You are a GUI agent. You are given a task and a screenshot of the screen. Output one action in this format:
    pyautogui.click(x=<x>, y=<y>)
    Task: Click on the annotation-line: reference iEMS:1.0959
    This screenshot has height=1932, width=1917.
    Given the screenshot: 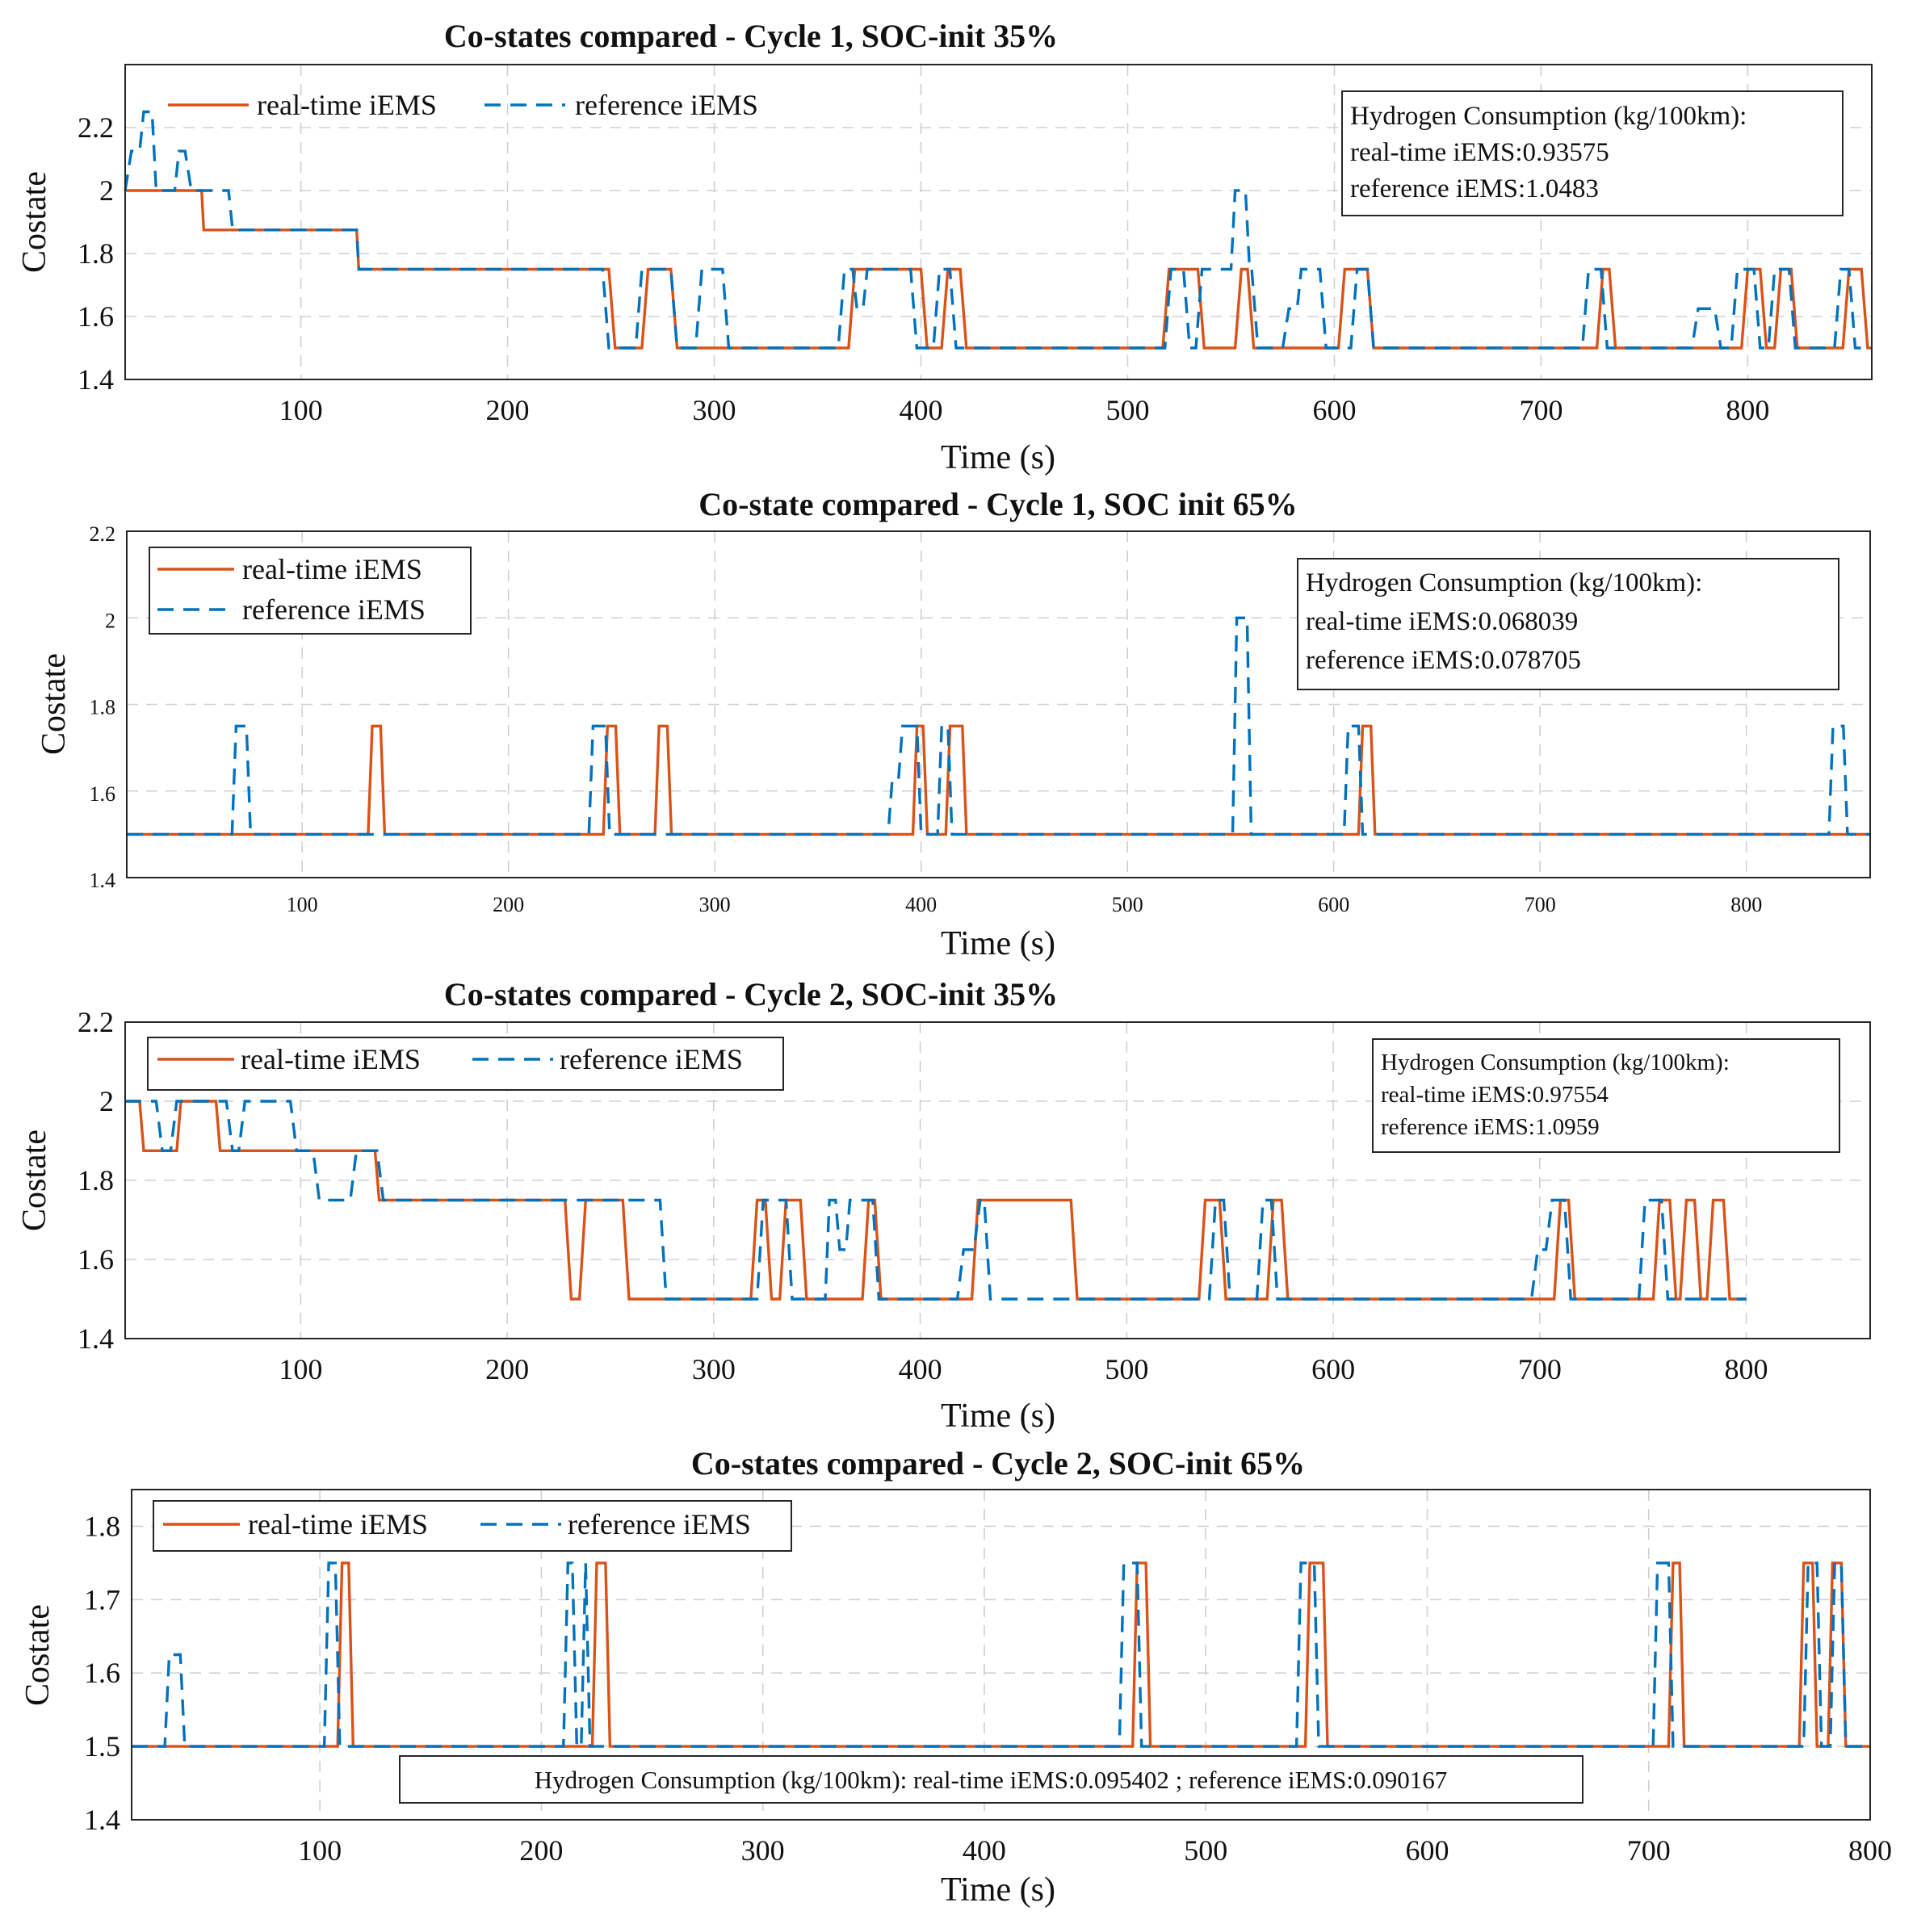 What is the action you would take?
    pyautogui.click(x=1490, y=1127)
    